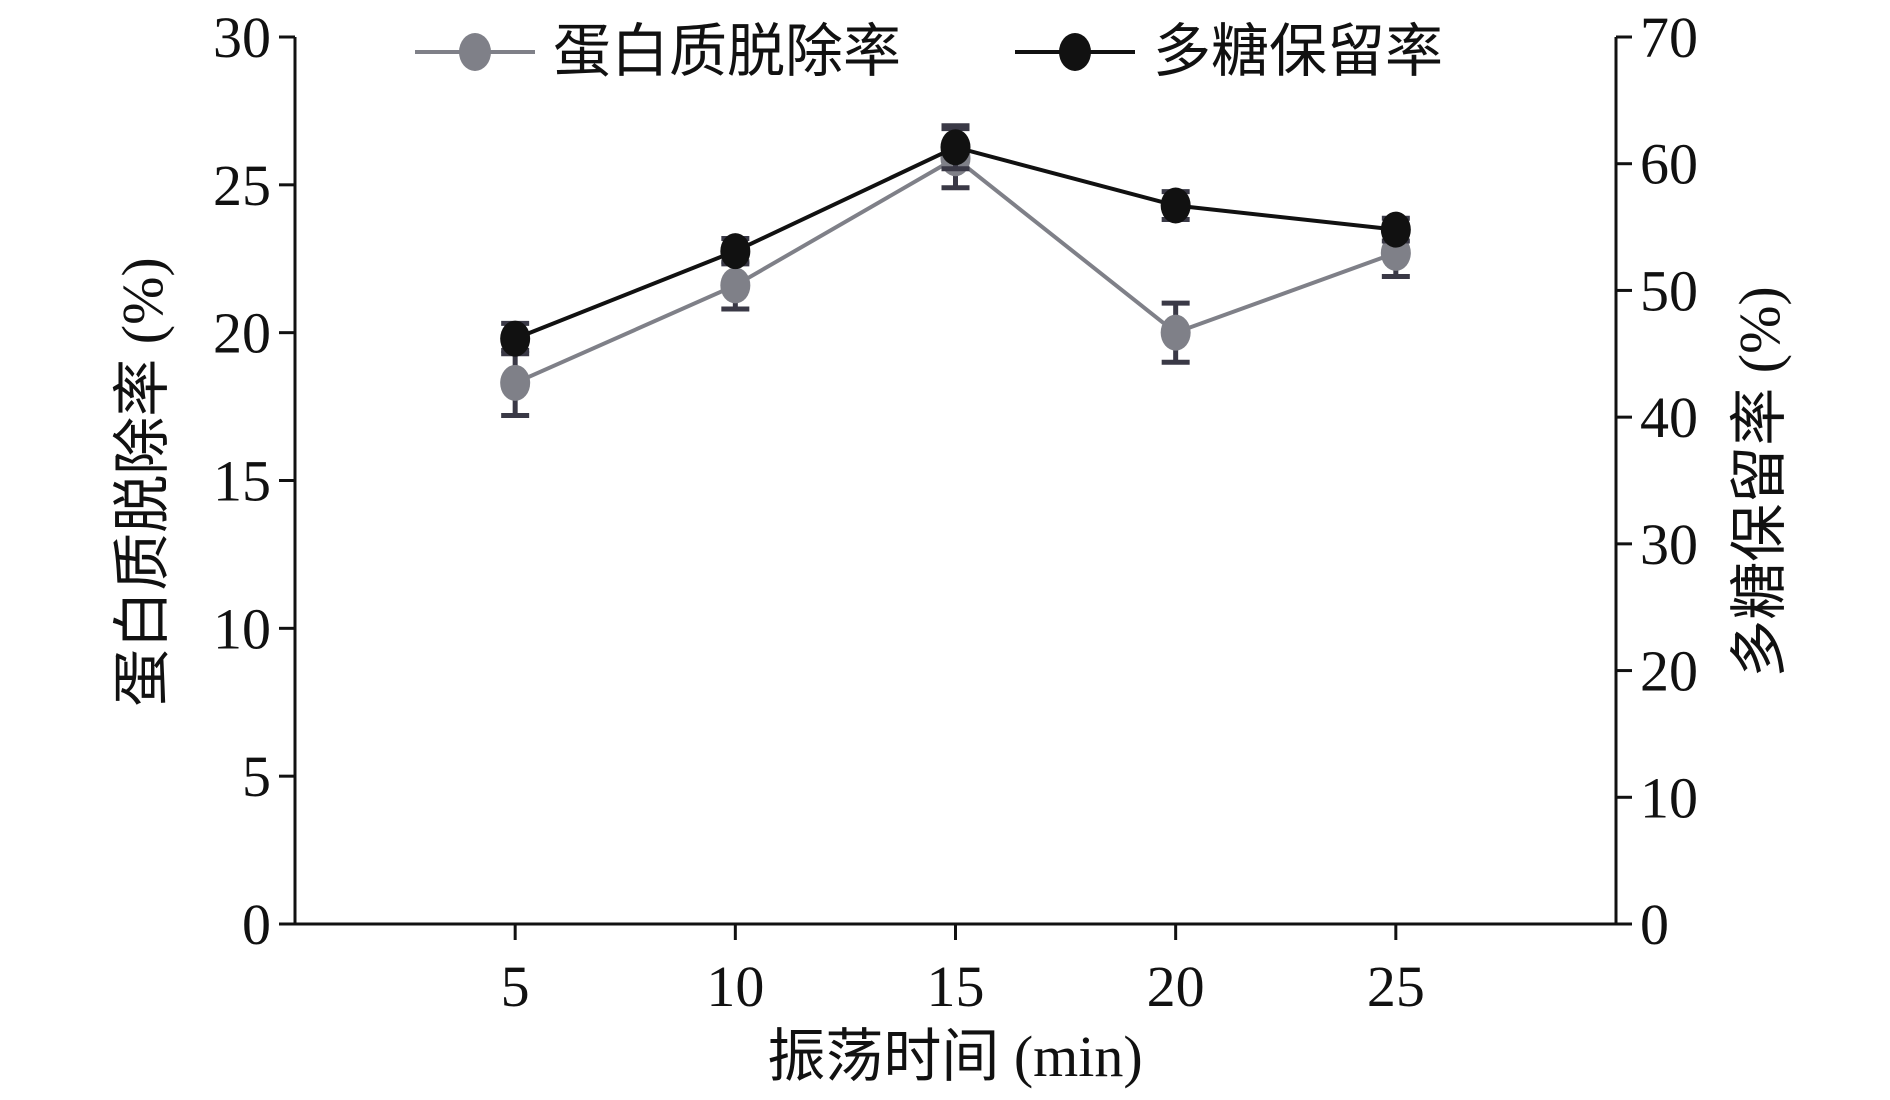 The width and height of the screenshot is (1890, 1100). What do you see at coordinates (256, 776) in the screenshot?
I see `y-left-tick-label: 5` at bounding box center [256, 776].